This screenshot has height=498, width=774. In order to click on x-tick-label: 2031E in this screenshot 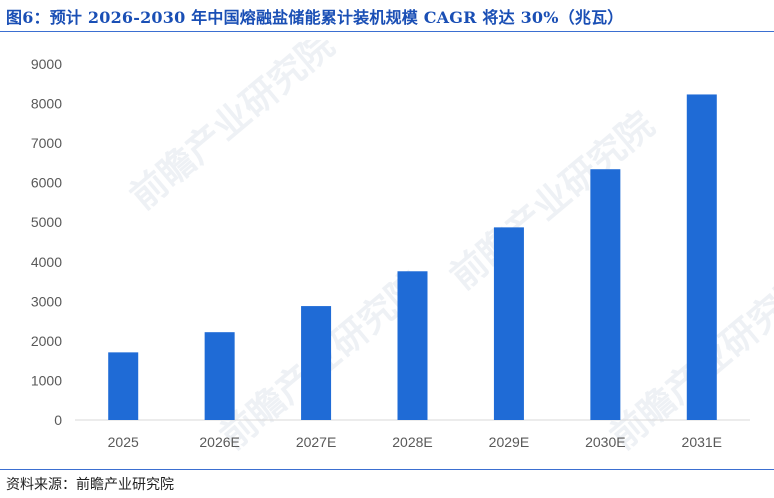, I will do `click(702, 442)`.